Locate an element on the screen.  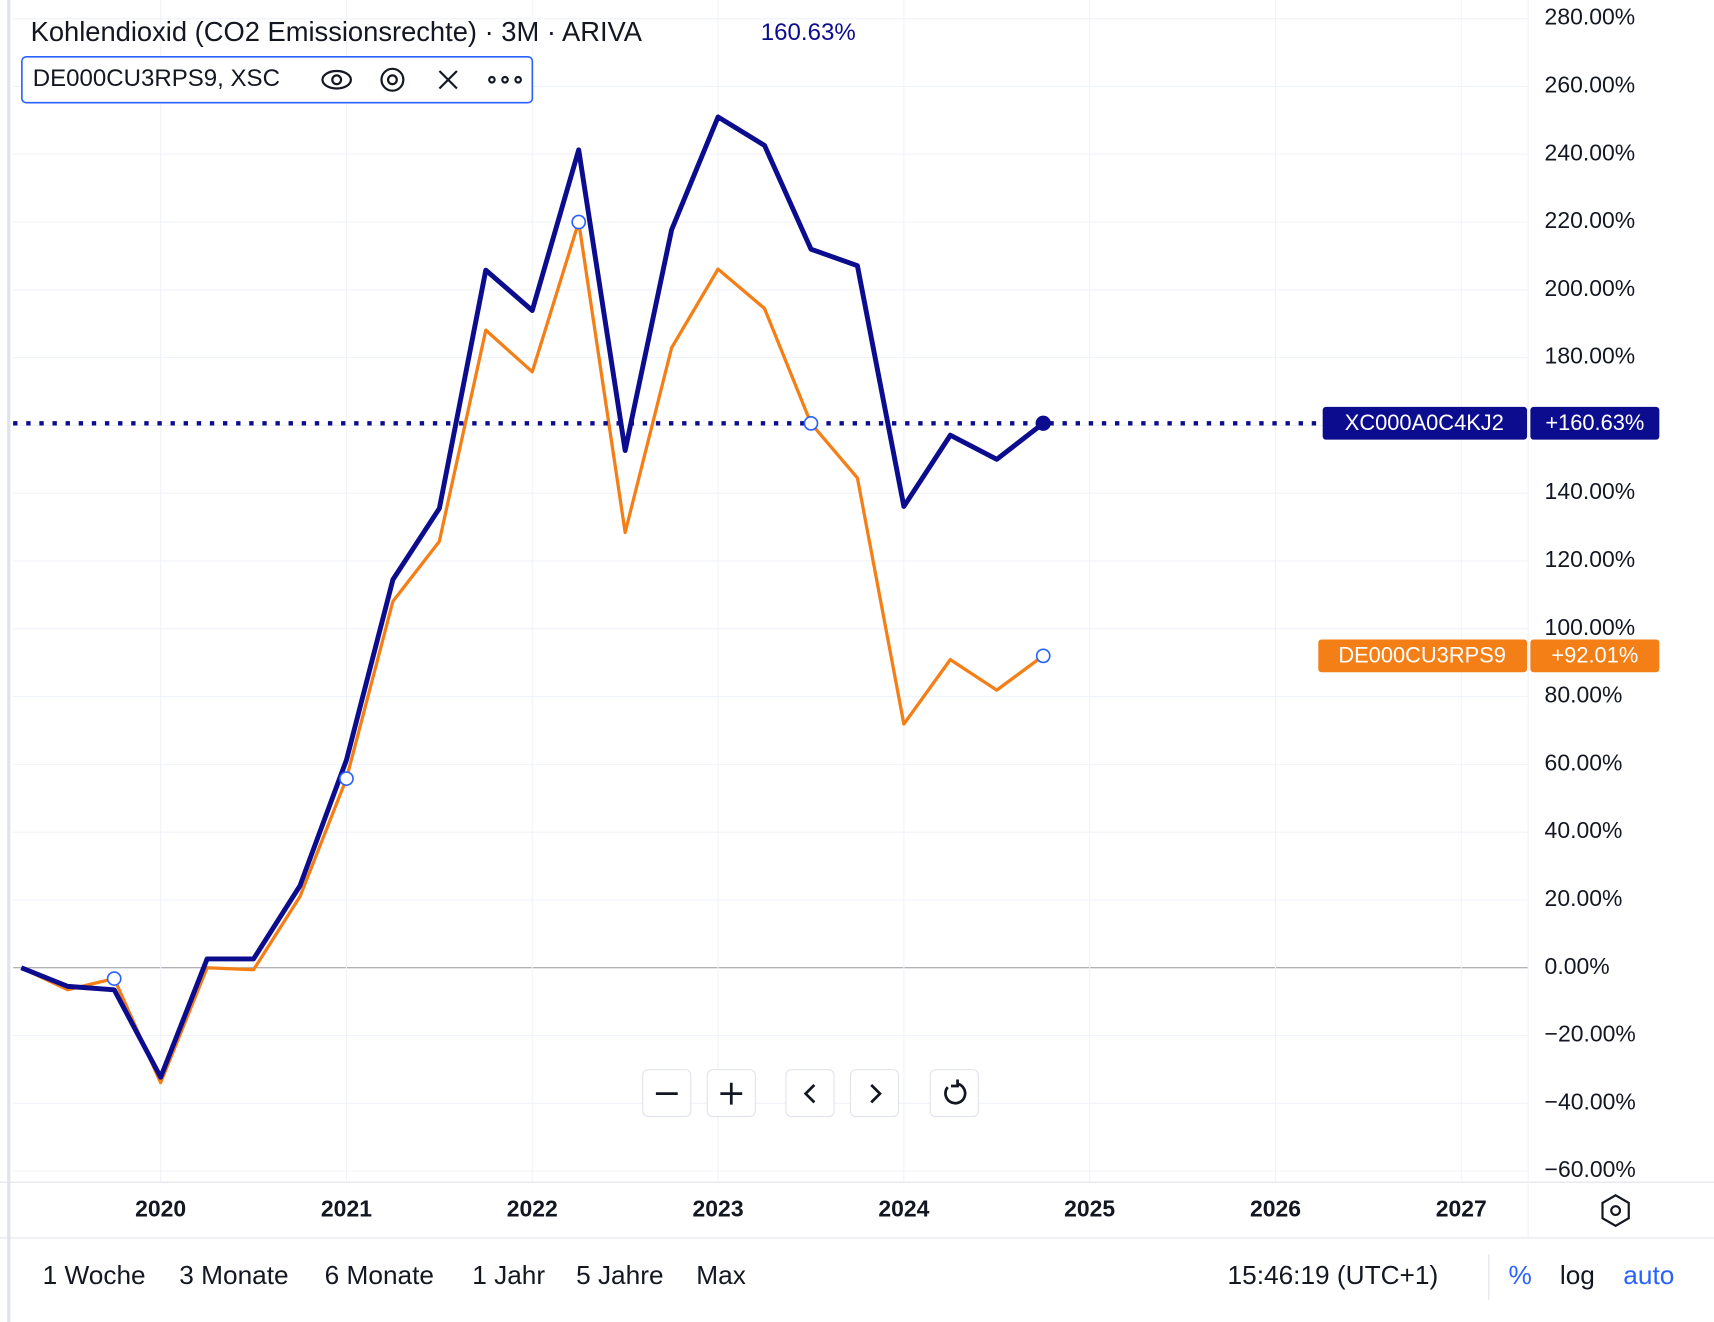
y-tick-label: 260.00% is located at coordinates (1590, 85).